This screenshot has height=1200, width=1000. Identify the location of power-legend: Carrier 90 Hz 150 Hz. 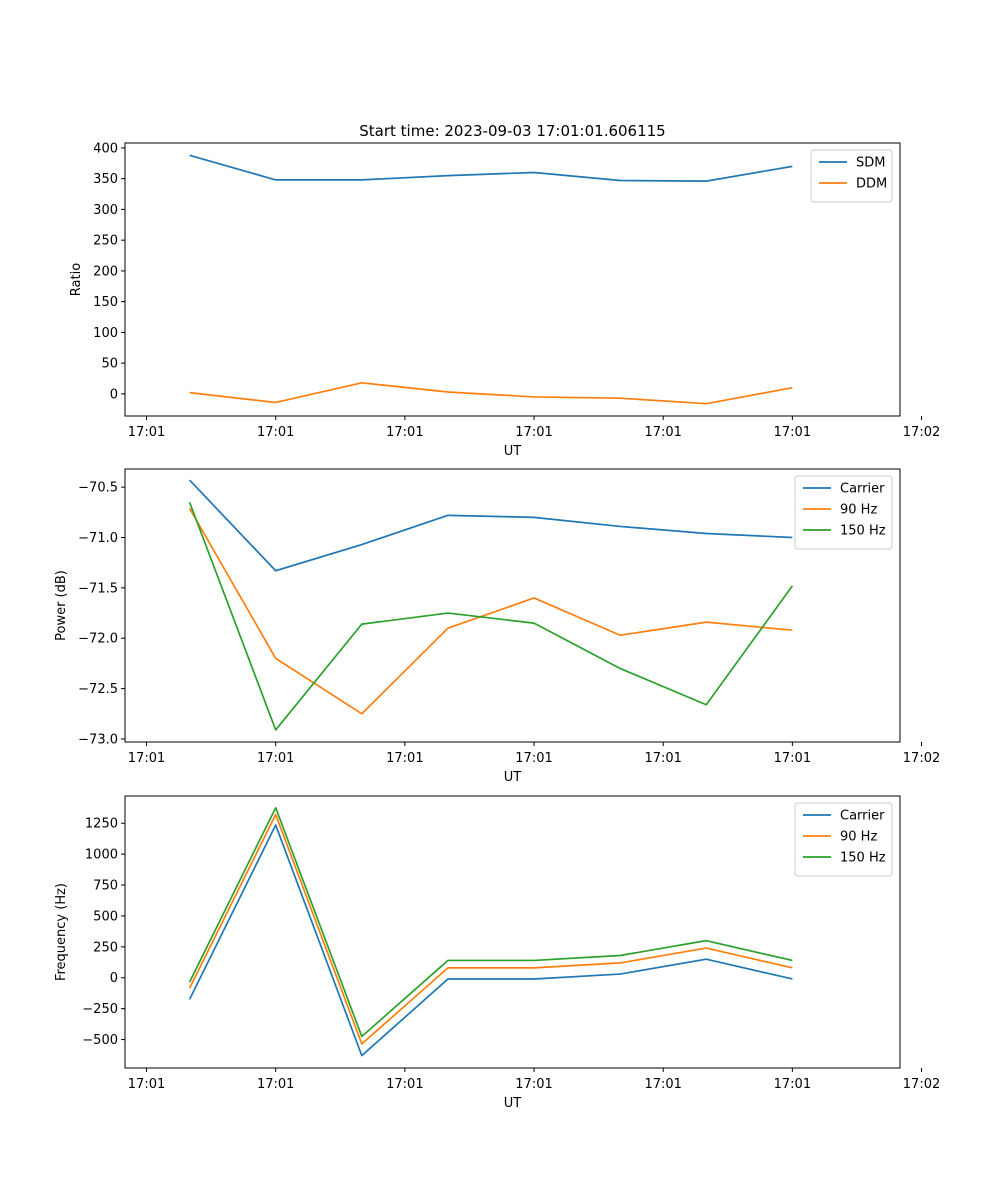
(843, 512).